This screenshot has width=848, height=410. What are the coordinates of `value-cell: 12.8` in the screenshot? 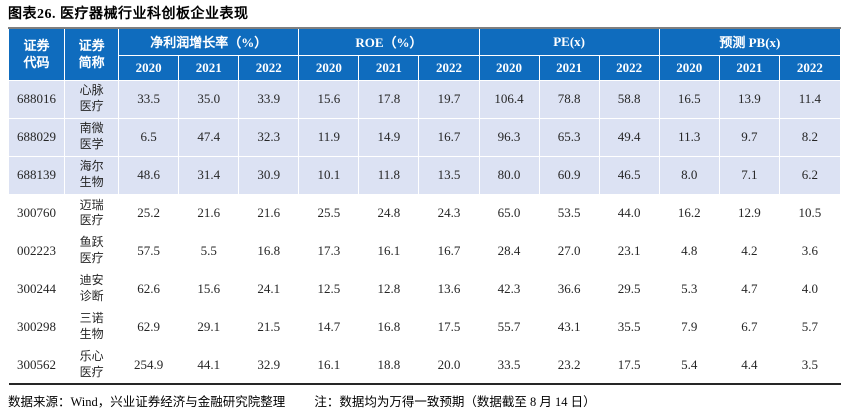 It's located at (388, 289).